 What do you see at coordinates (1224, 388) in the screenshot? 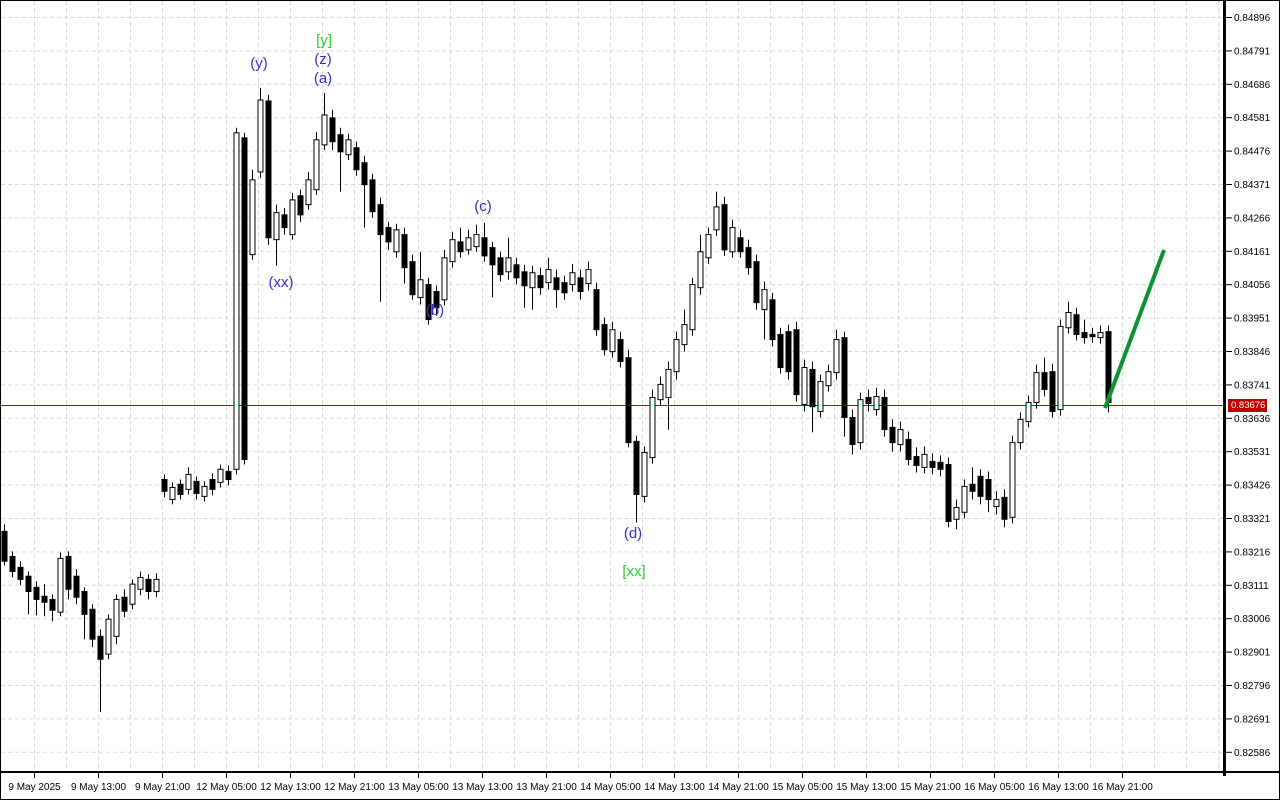
I see `price-axis-bar` at bounding box center [1224, 388].